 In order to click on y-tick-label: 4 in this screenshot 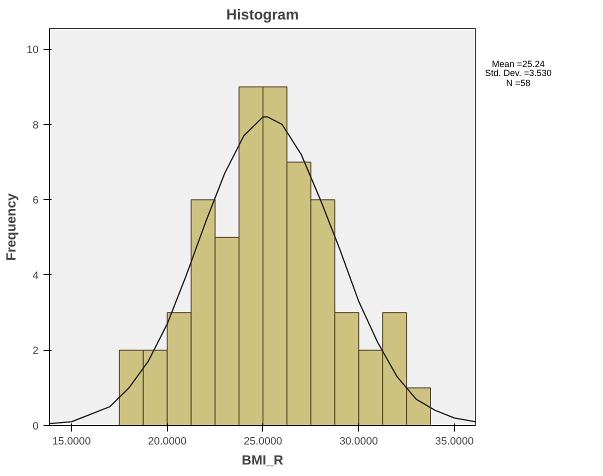, I will do `click(35, 276)`.